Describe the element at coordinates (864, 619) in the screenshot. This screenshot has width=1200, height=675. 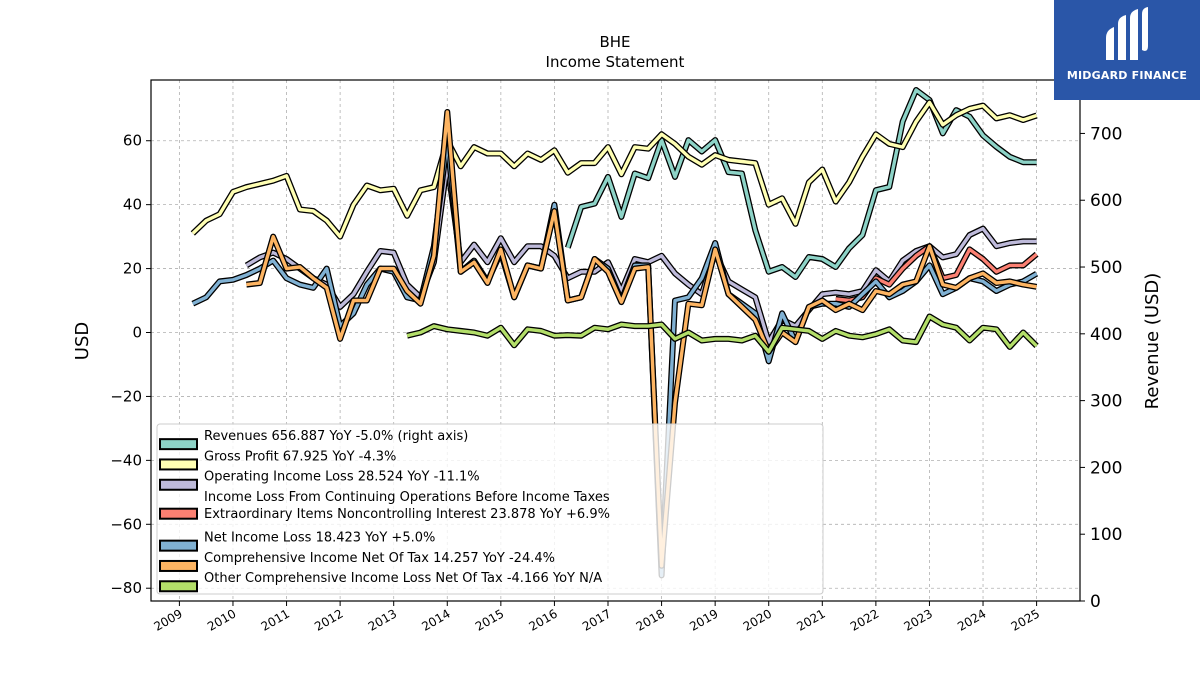
I see `x-tick-label: 2022` at that location.